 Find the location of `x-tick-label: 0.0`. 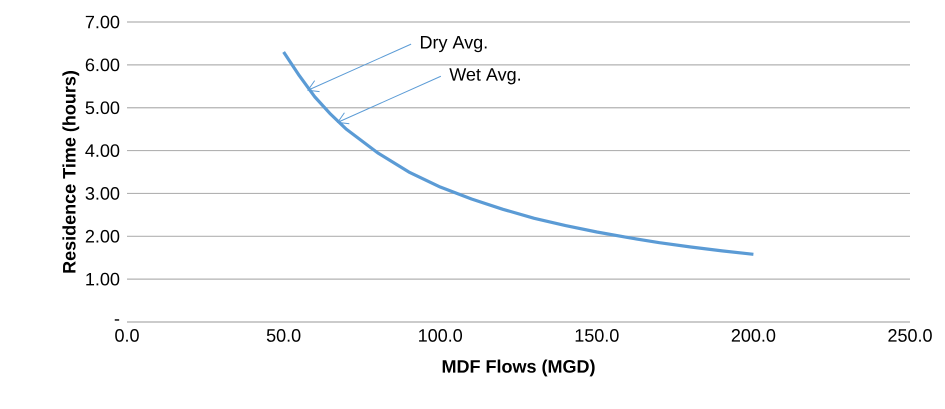

x-tick-label: 0.0 is located at coordinates (127, 335).